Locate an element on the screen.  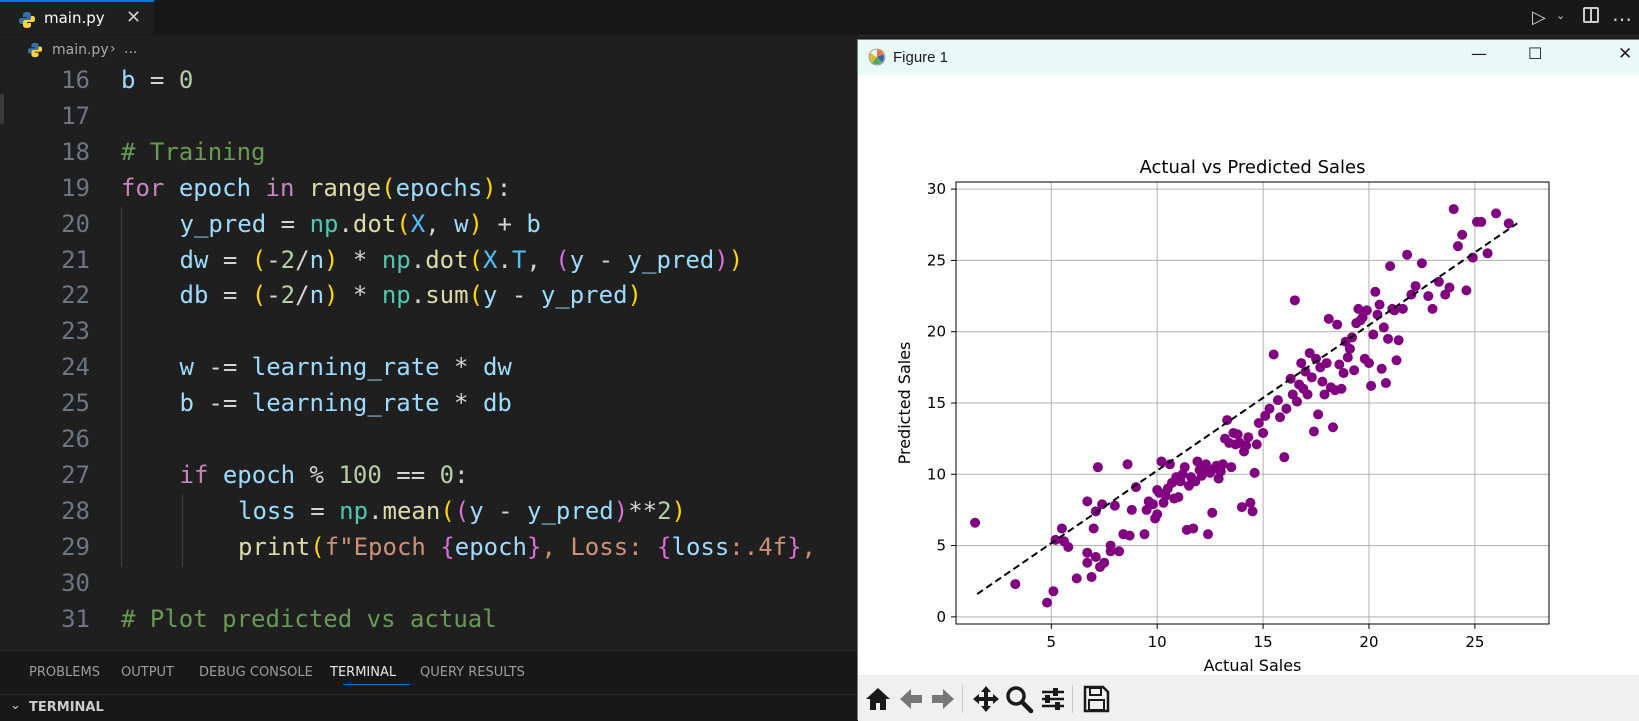
line-number: 28 is located at coordinates (75, 510).